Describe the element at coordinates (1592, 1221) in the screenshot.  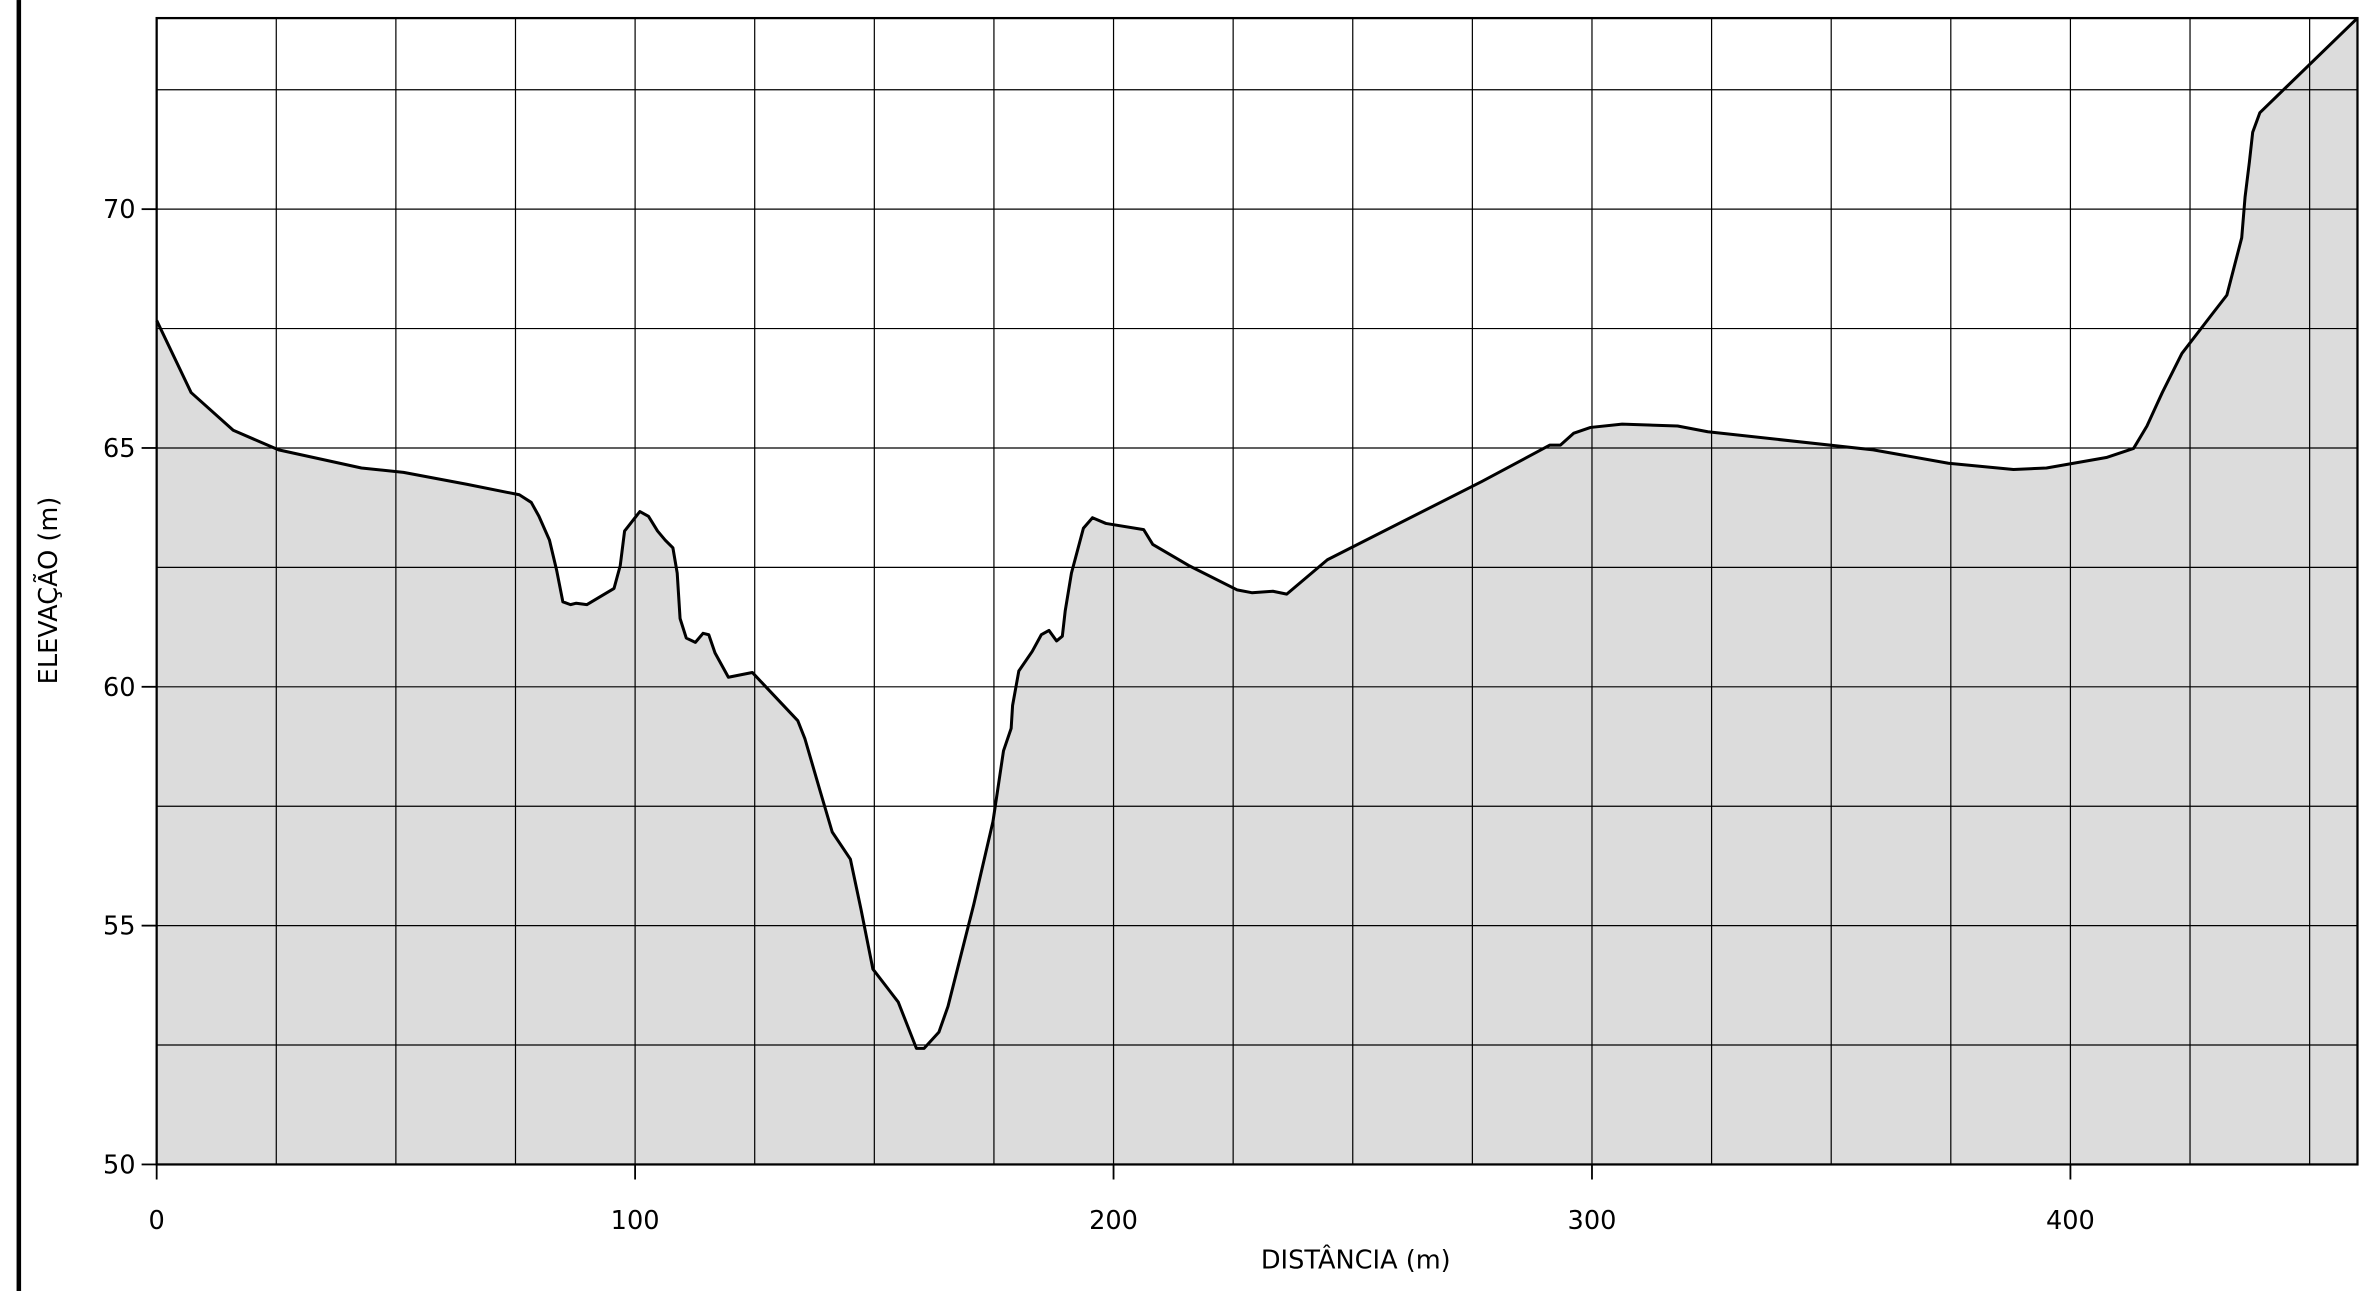
I see `x-tick-label: 300` at that location.